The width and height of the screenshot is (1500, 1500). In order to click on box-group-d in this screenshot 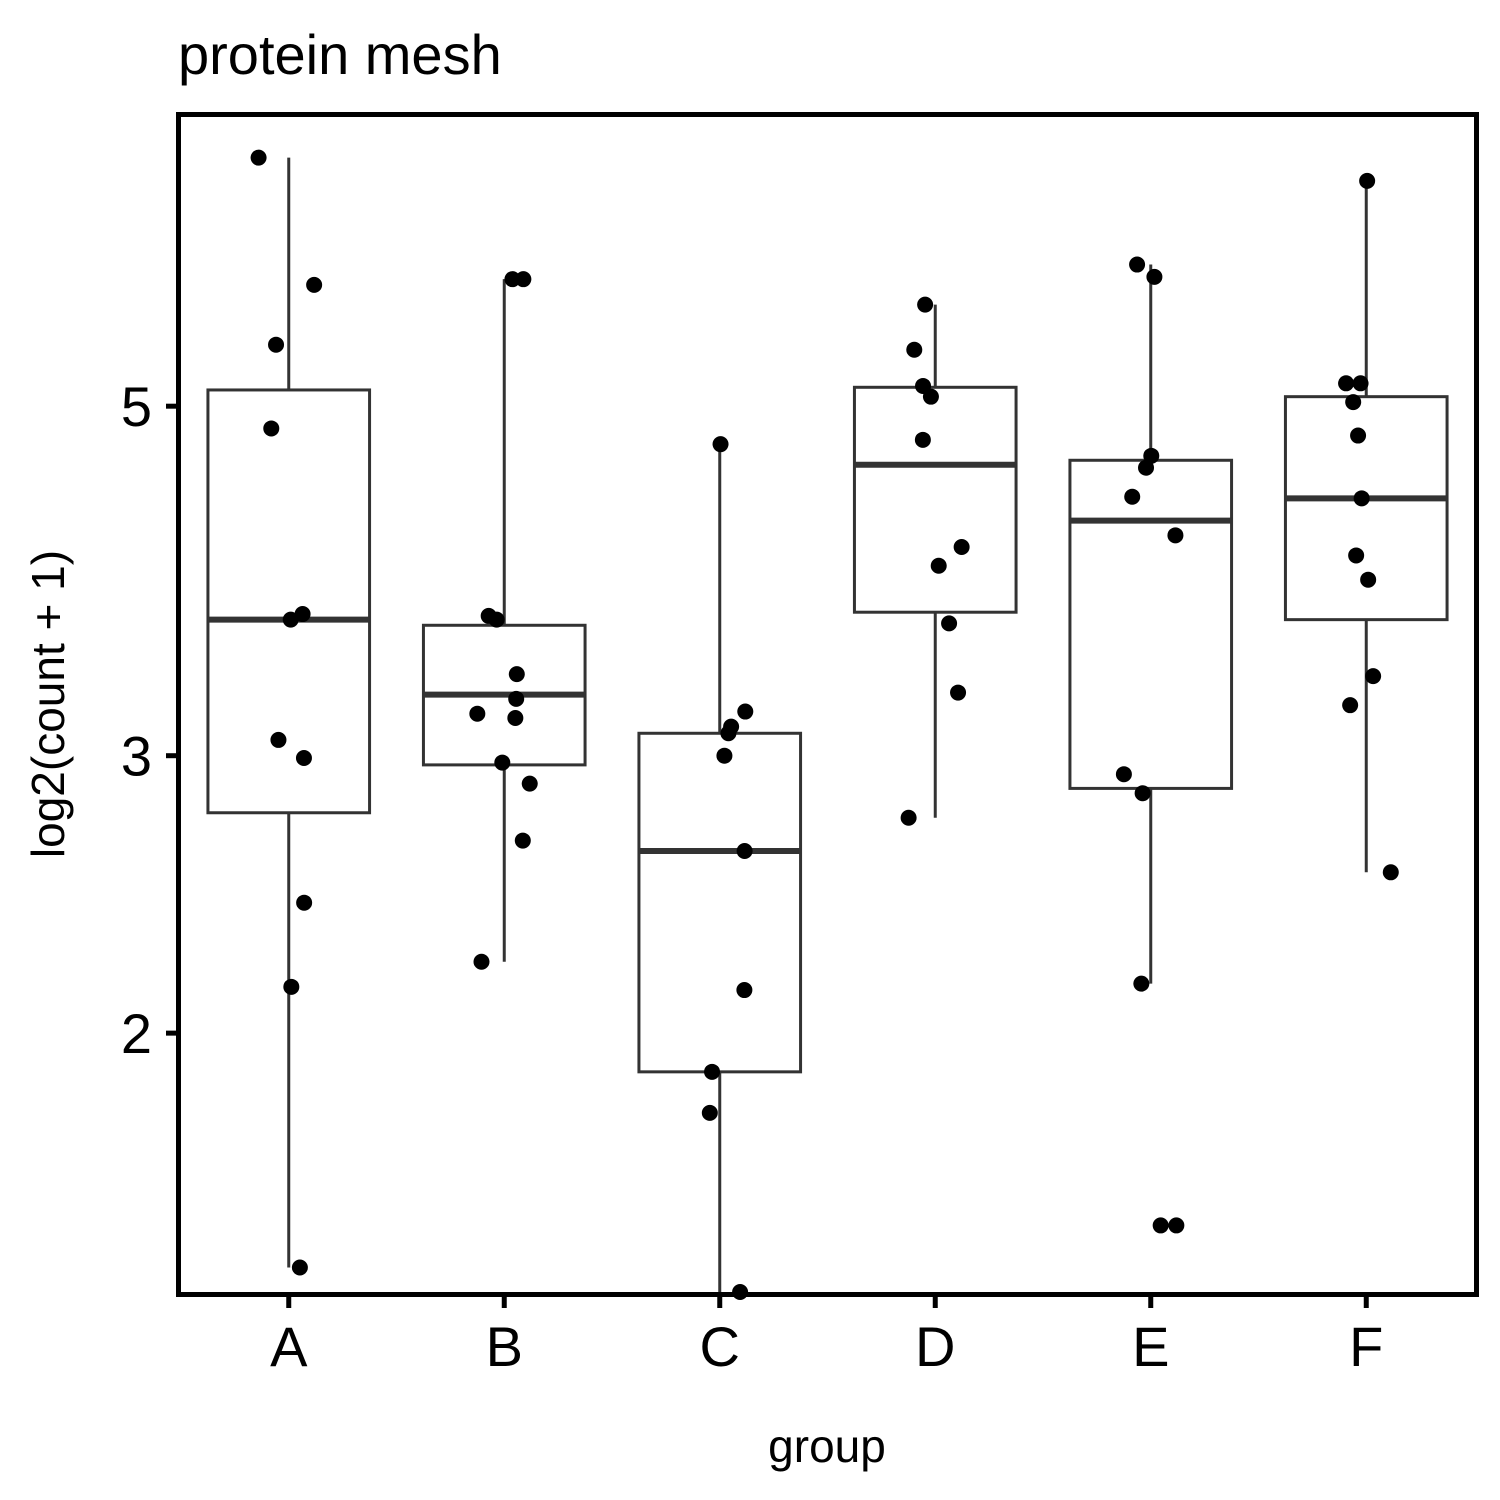, I will do `click(935, 561)`.